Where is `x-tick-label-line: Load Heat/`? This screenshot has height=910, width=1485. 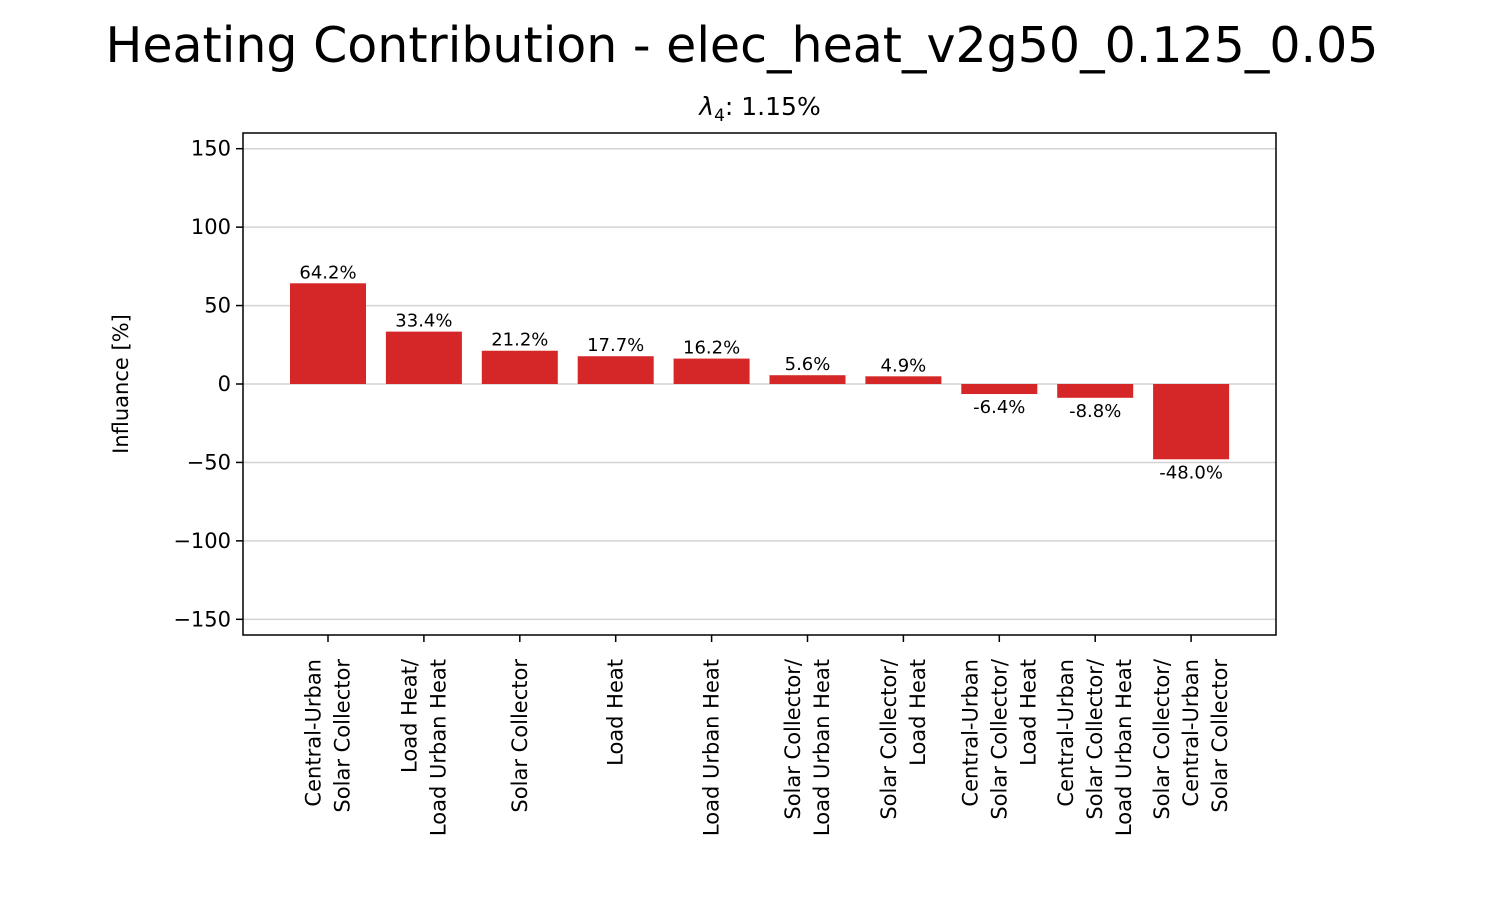 x-tick-label-line: Load Heat/ is located at coordinates (409, 715).